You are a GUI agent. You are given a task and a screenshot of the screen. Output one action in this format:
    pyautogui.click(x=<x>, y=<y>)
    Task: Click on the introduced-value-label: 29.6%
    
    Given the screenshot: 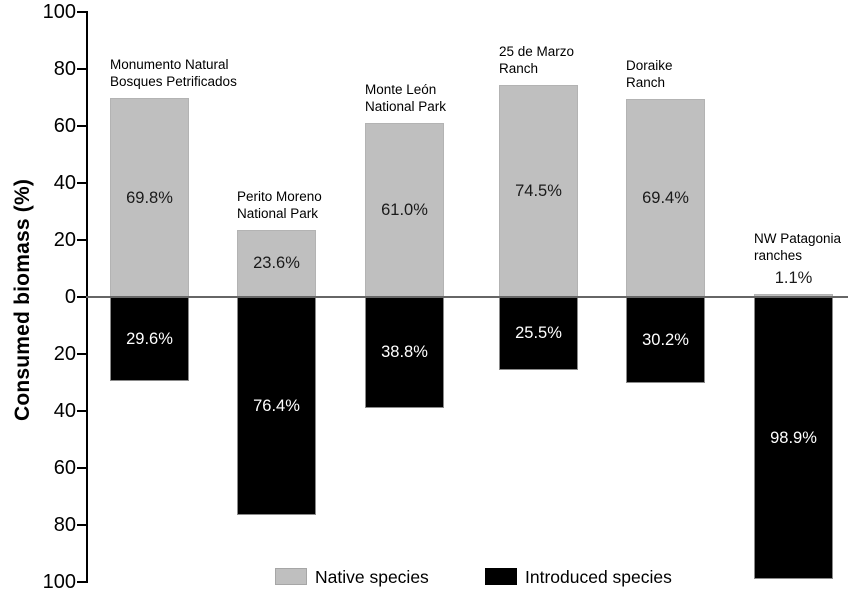 What is the action you would take?
    pyautogui.click(x=149, y=339)
    